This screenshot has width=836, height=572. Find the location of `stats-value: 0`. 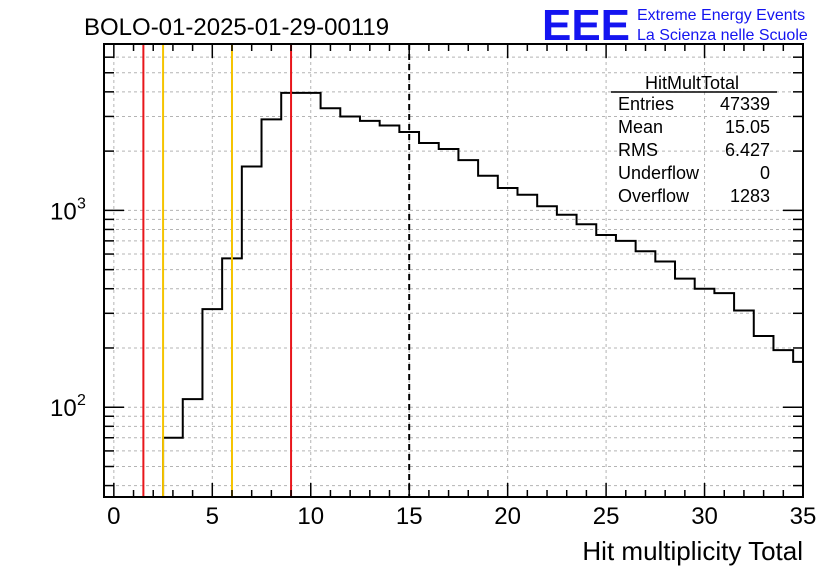

stats-value: 0 is located at coordinates (765, 173).